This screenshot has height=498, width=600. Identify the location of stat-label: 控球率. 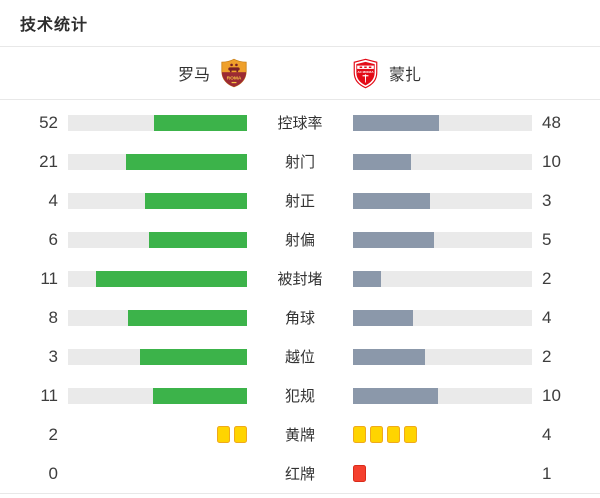
(300, 123).